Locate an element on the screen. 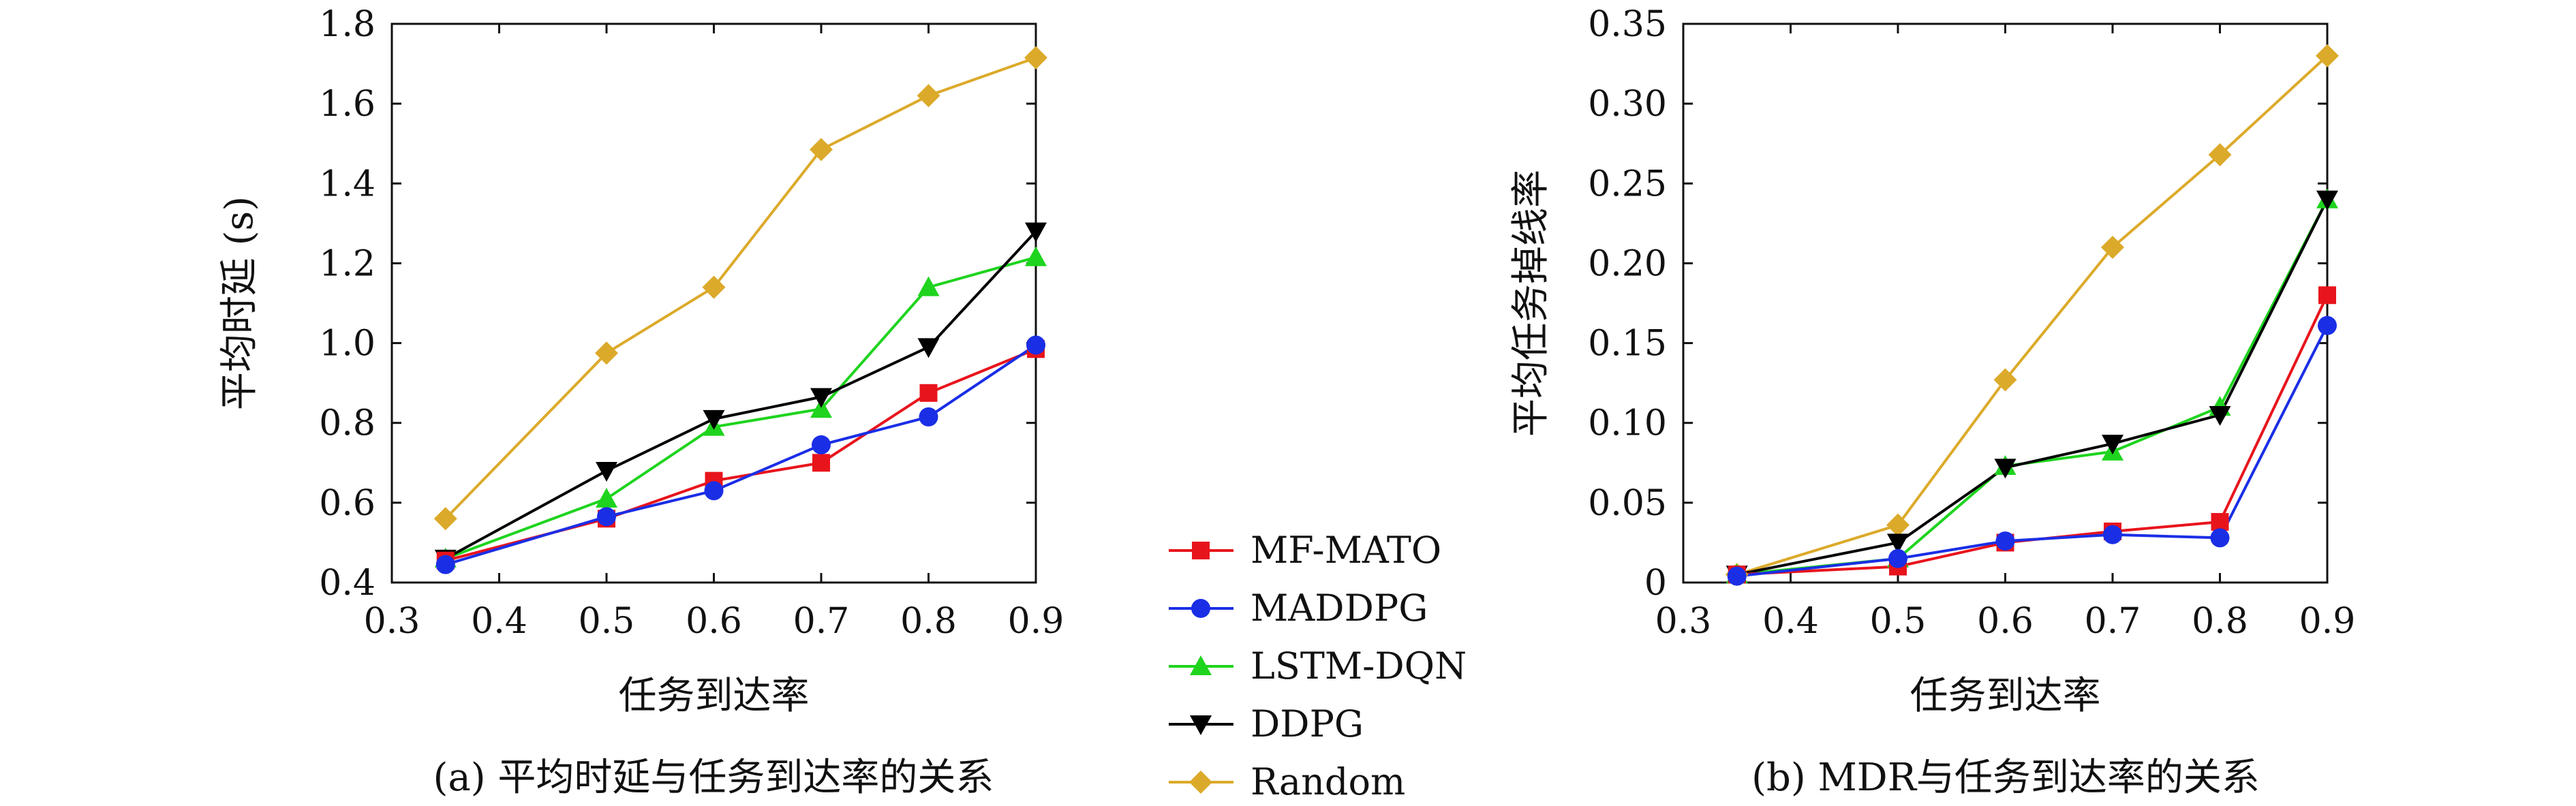 The width and height of the screenshot is (2576, 806). y-axis-label: 平均任务掉线率 is located at coordinates (1531, 304).